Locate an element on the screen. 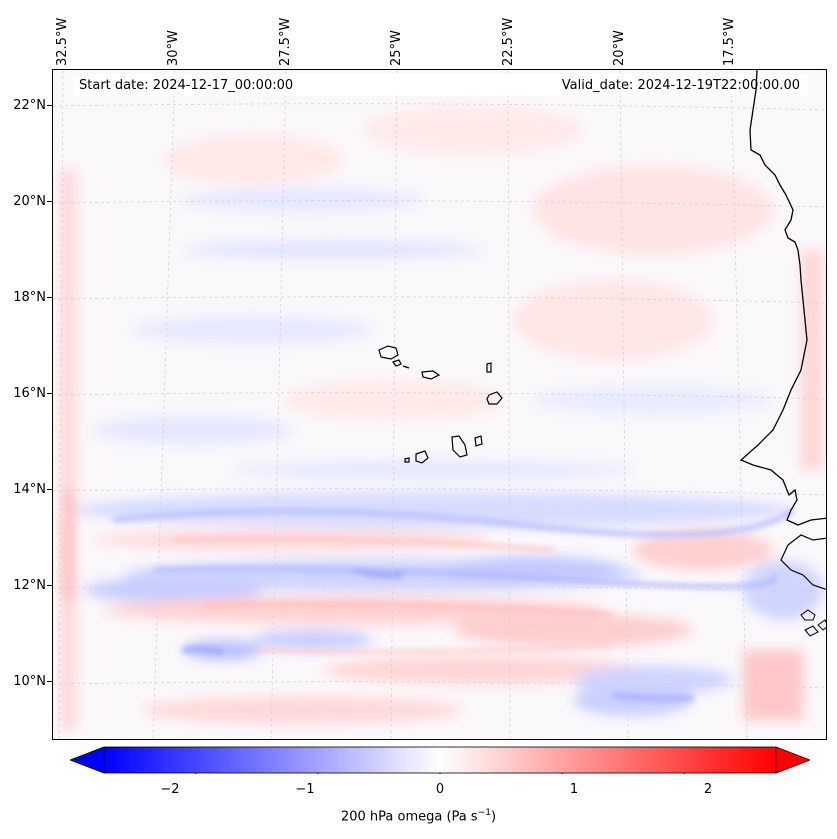 Image resolution: width=837 pixels, height=839 pixels. lat-label-16n: 16°N is located at coordinates (29, 393).